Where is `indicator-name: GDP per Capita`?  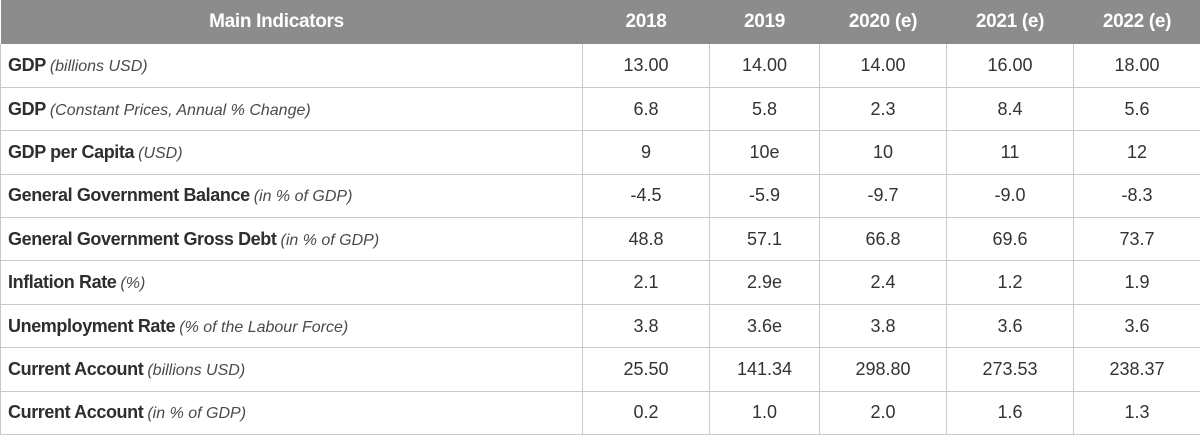 indicator-name: GDP per Capita is located at coordinates (71, 151).